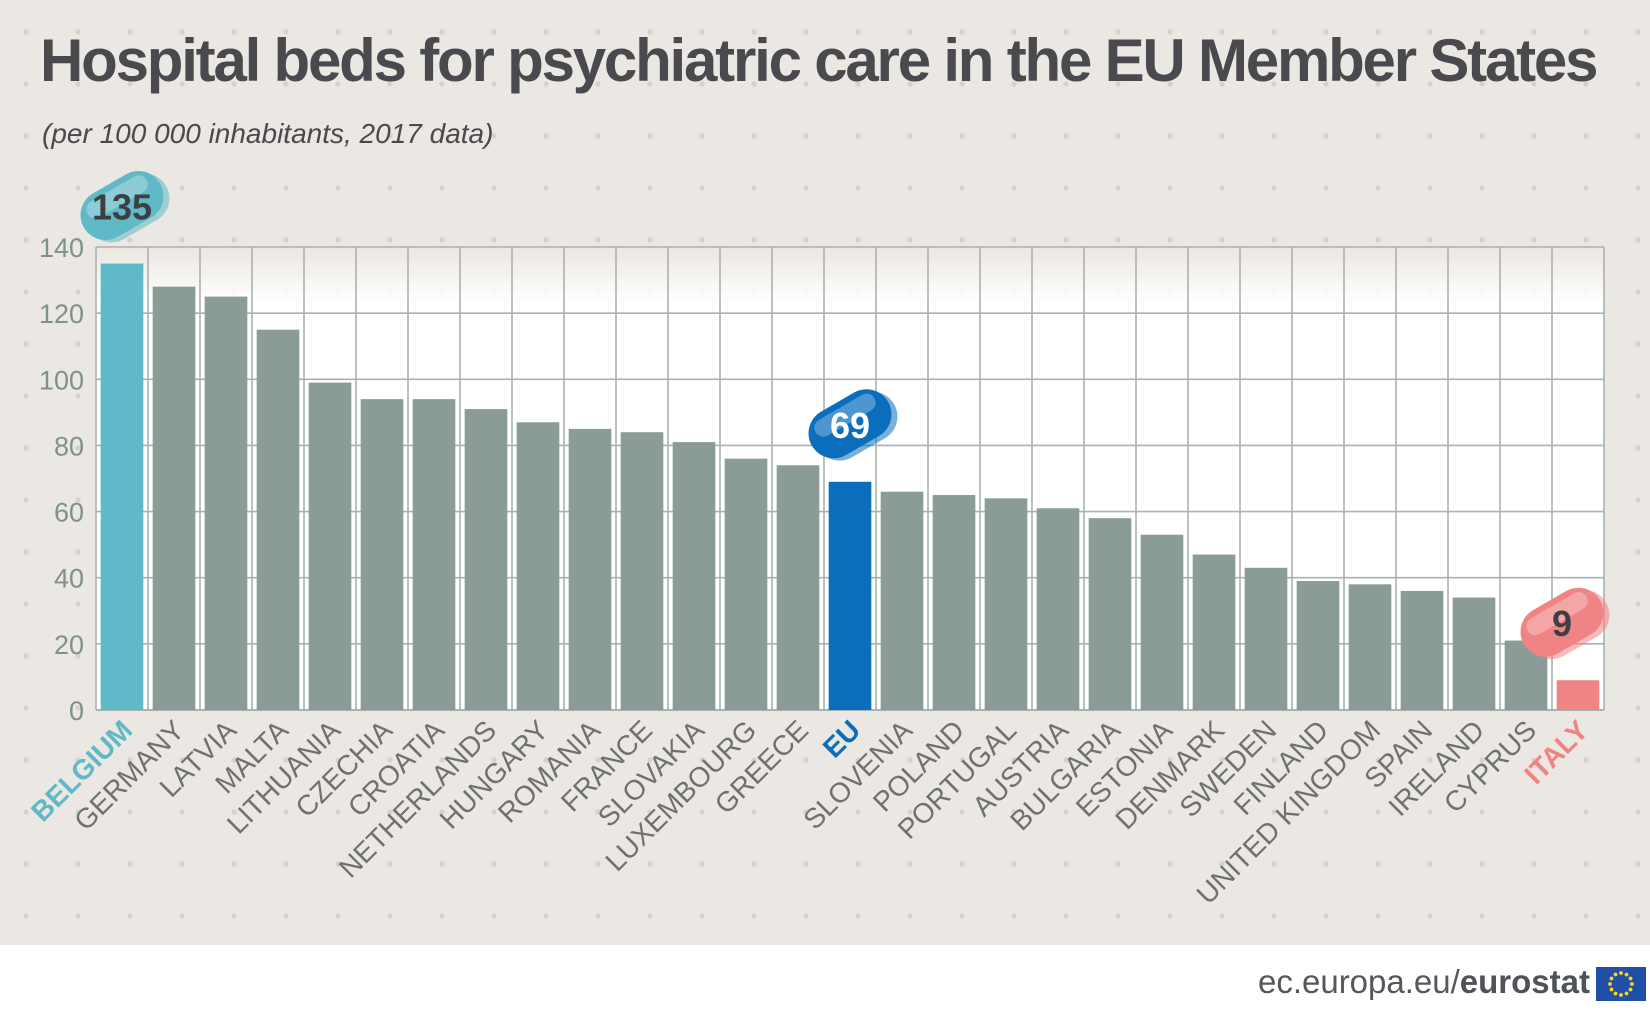 This screenshot has height=1020, width=1650. Describe the element at coordinates (1110, 614) in the screenshot. I see `bar-bulgaria` at that location.